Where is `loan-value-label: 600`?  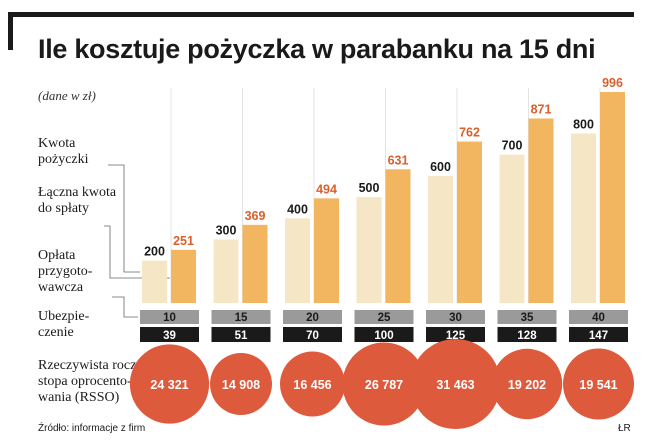 loan-value-label: 600 is located at coordinates (440, 167).